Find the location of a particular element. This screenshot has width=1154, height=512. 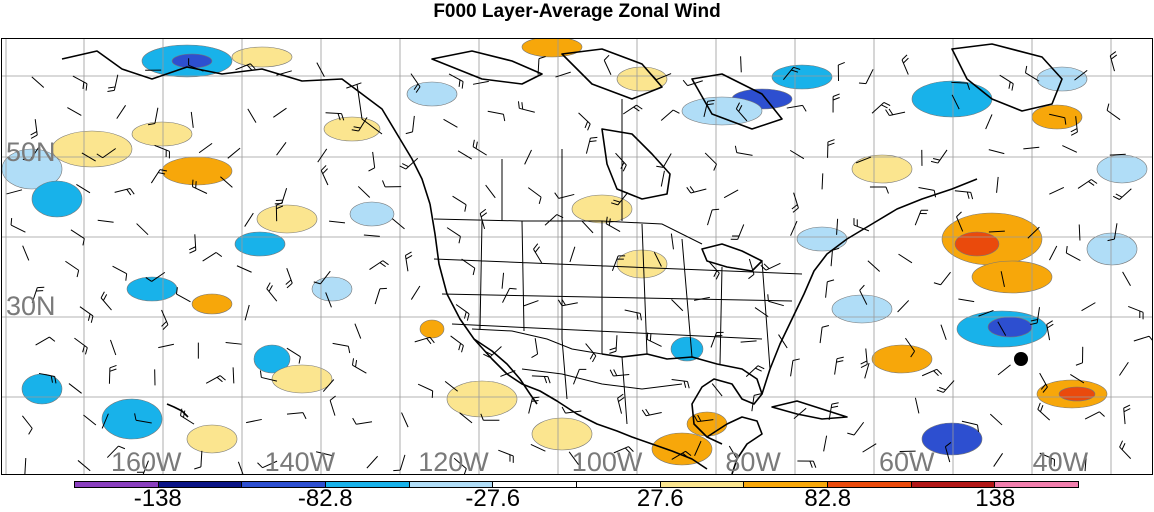

colorbar is located at coordinates (576, 484).